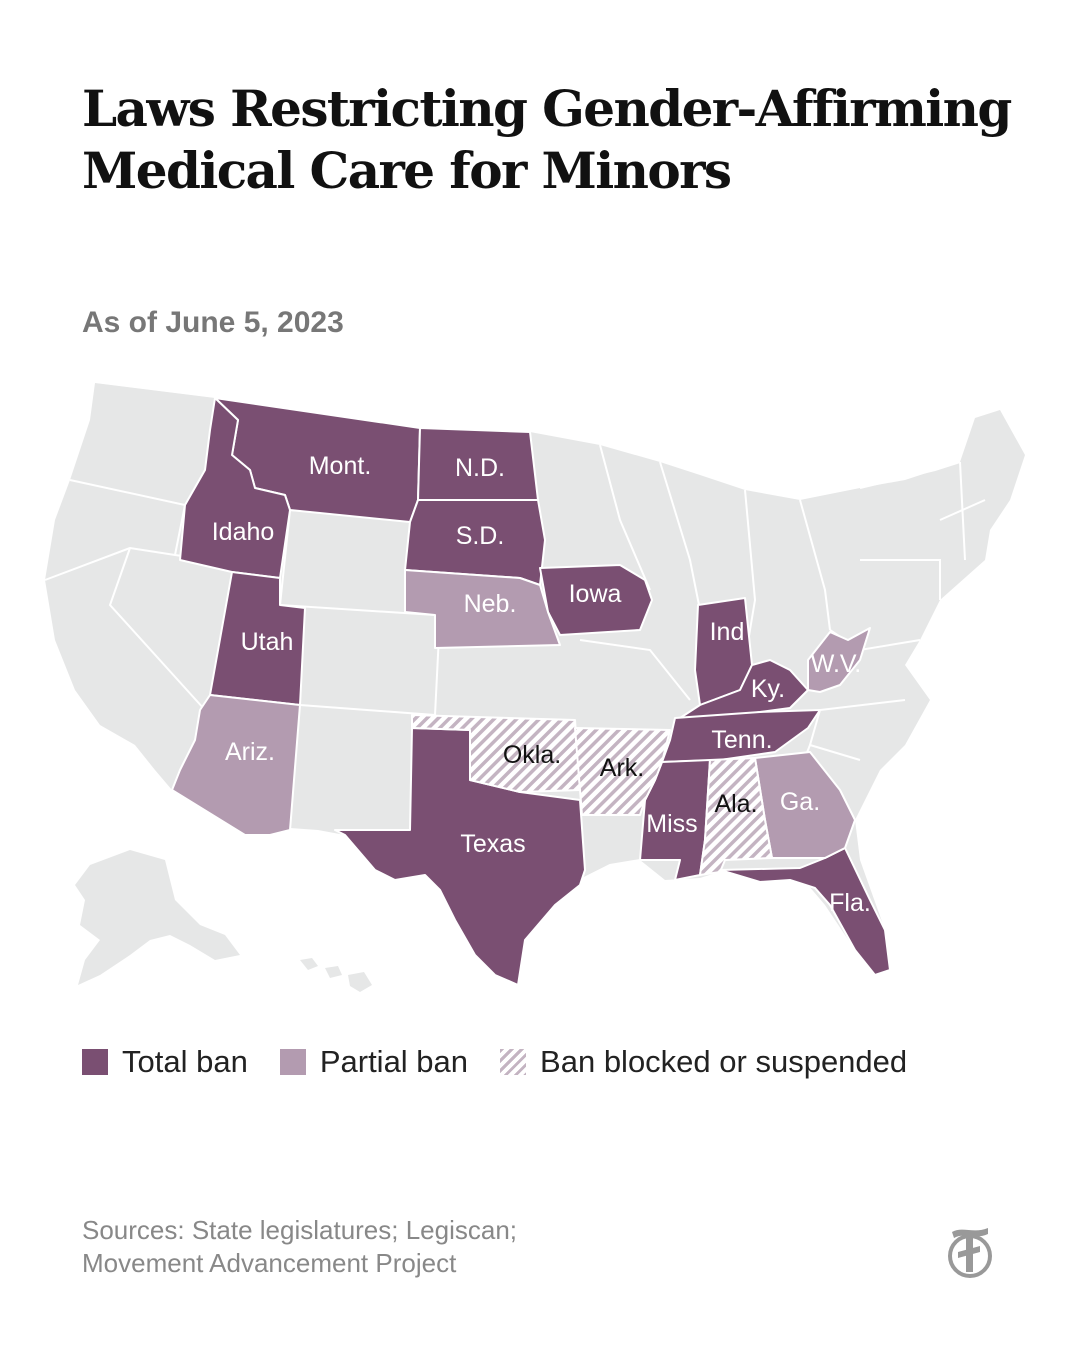  I want to click on texas-shape, so click(460, 856).